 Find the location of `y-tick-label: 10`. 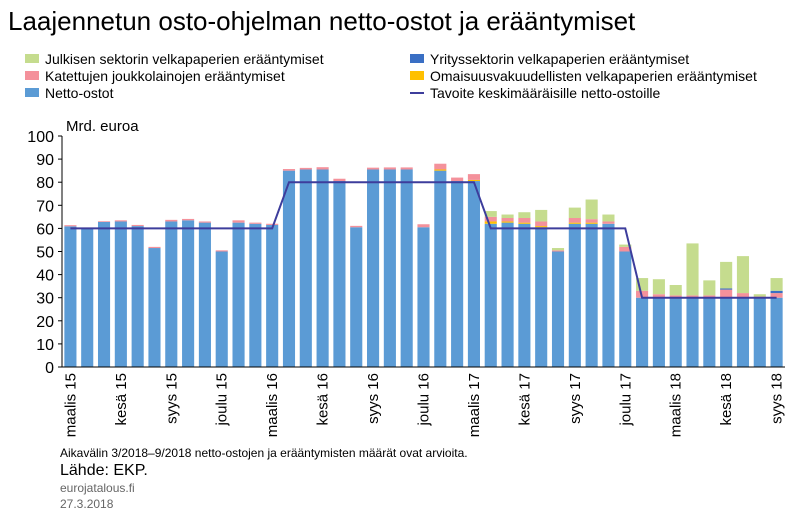

y-tick-label: 10 is located at coordinates (45, 345).